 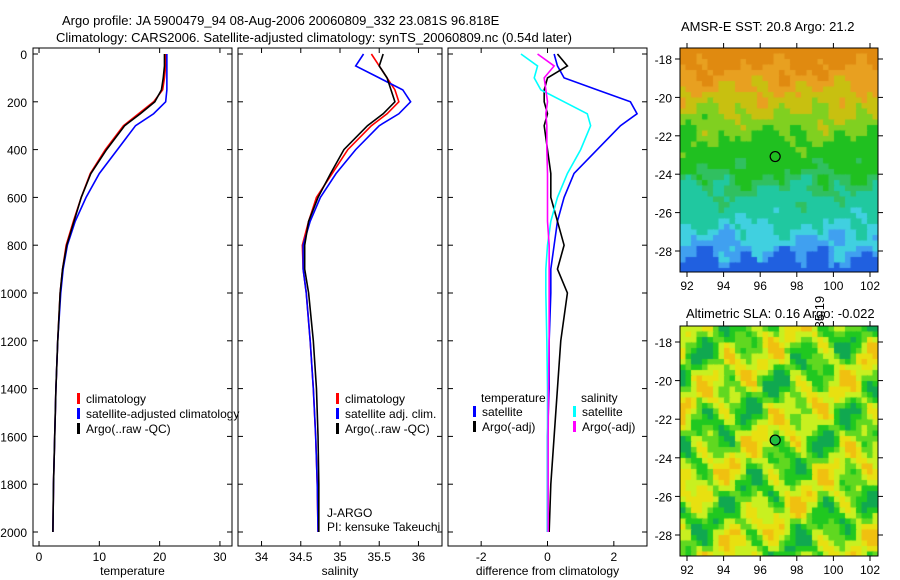 I want to click on legend-header-salinity: salinity, so click(x=599, y=398).